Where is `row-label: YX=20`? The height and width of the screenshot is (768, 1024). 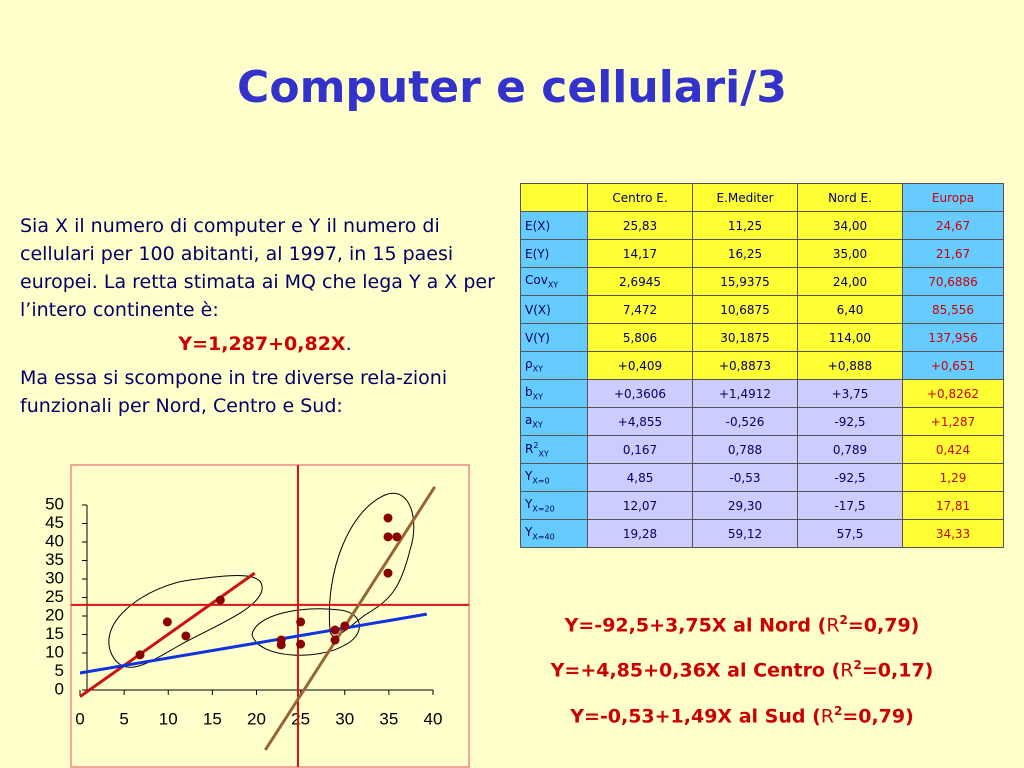
row-label: YX=20 is located at coordinates (554, 505).